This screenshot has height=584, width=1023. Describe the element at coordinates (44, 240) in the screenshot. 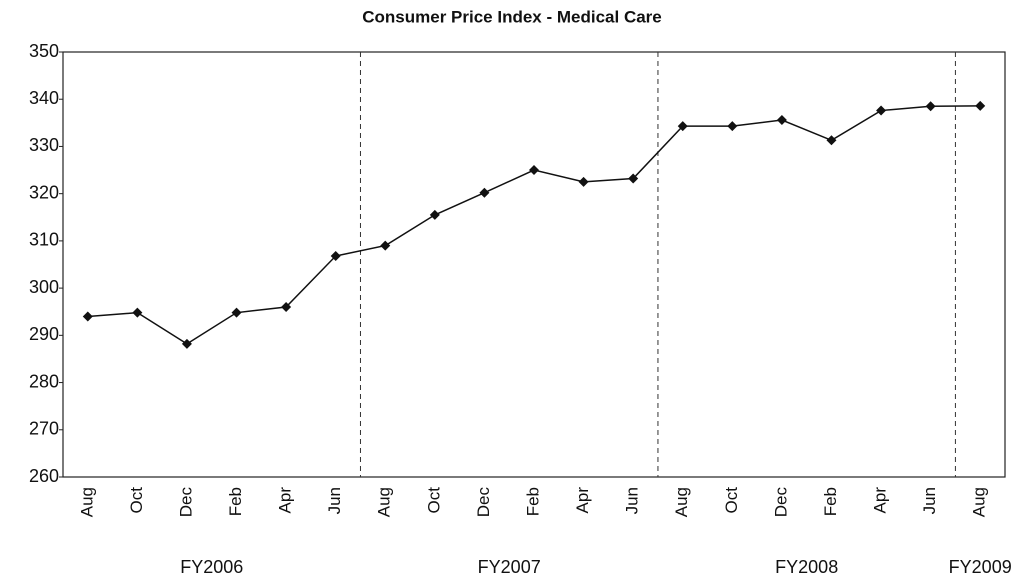

I see `y-tick-label: 310` at that location.